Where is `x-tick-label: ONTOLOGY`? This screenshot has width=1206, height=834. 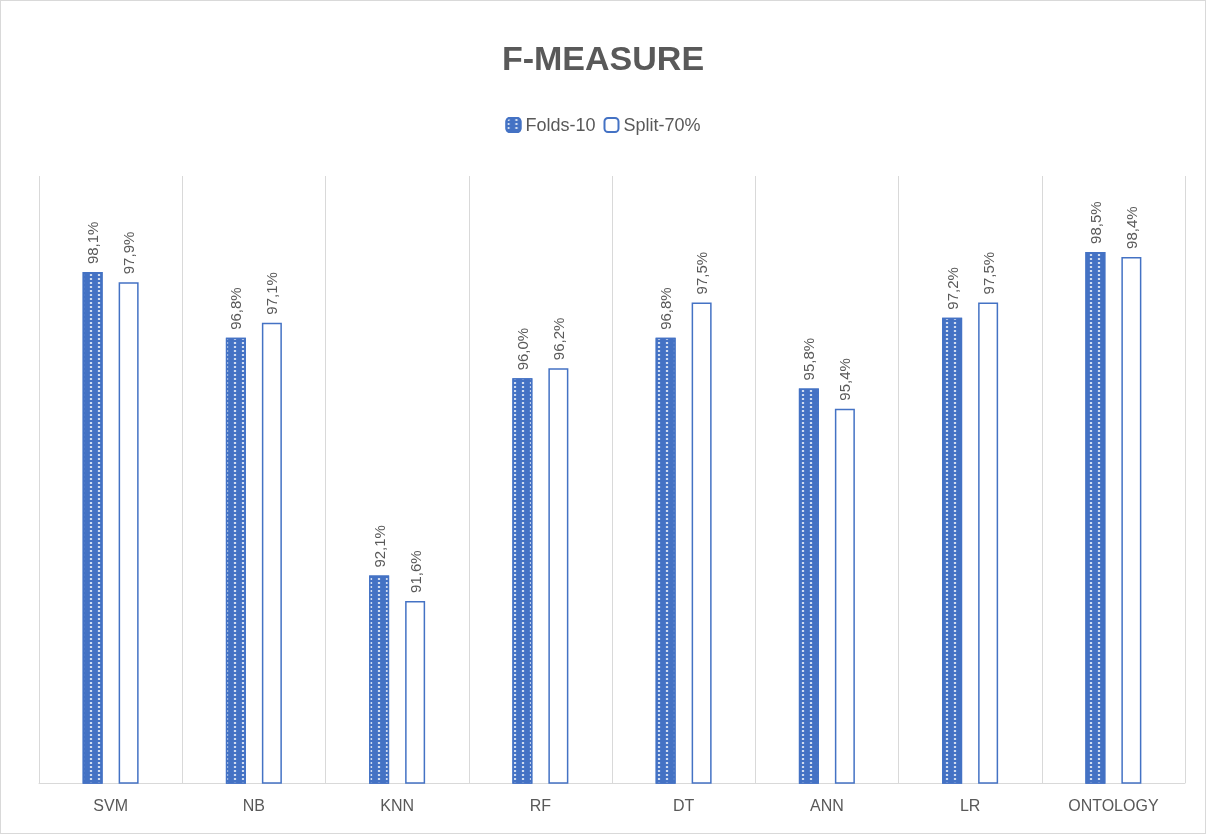 x-tick-label: ONTOLOGY is located at coordinates (1113, 805).